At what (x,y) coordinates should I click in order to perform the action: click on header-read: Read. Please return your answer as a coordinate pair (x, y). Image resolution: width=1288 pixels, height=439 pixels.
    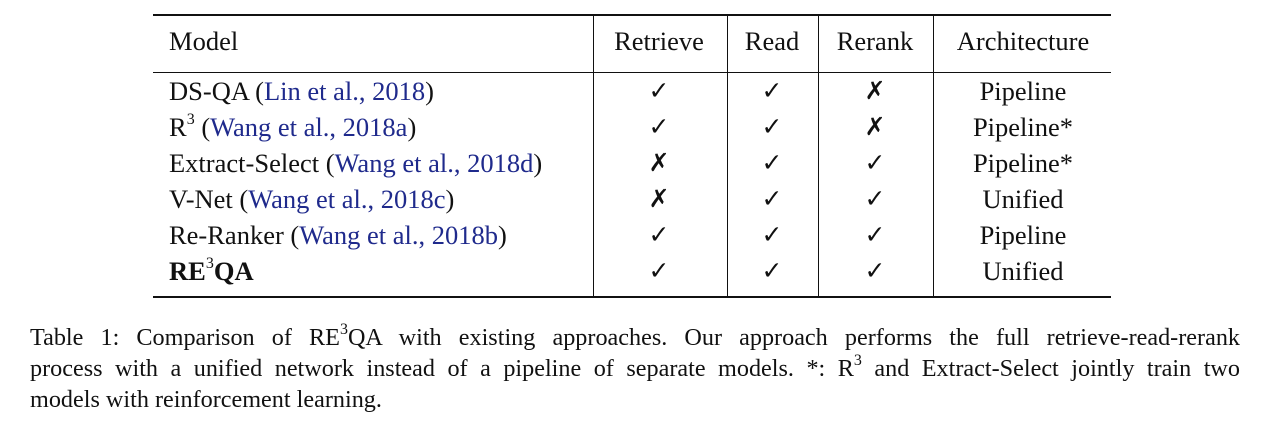
    Looking at the image, I should click on (772, 41).